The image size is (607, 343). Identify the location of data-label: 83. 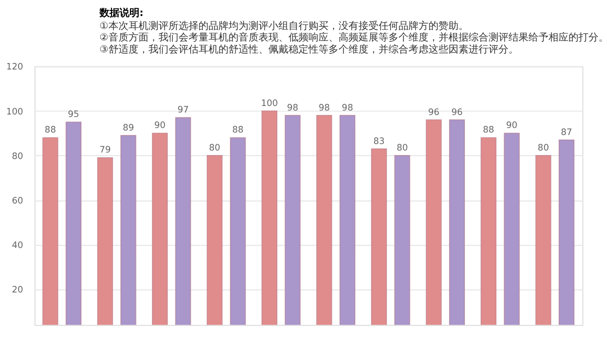
(379, 141).